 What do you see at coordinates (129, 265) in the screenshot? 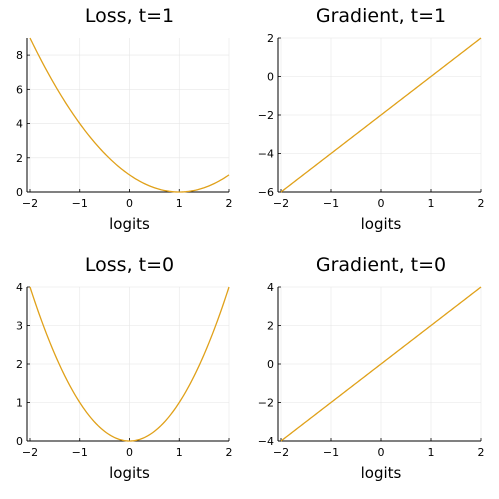
I see `chart-title: Loss, t=0` at bounding box center [129, 265].